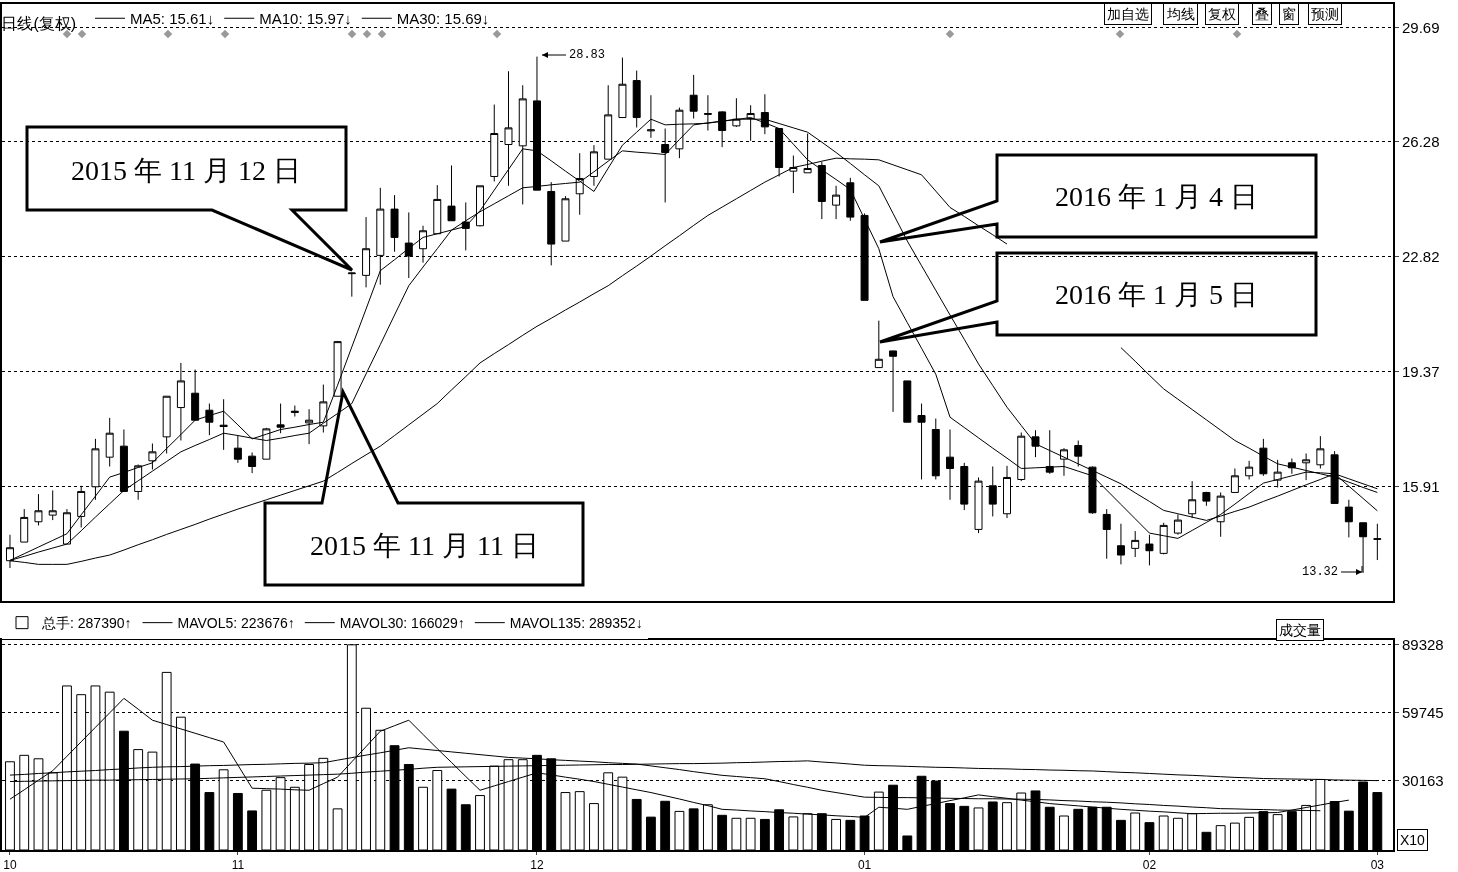 The width and height of the screenshot is (1458, 872). Describe the element at coordinates (443, 19) in the screenshot. I see `legend-label: MA30: 15.69↓` at that location.